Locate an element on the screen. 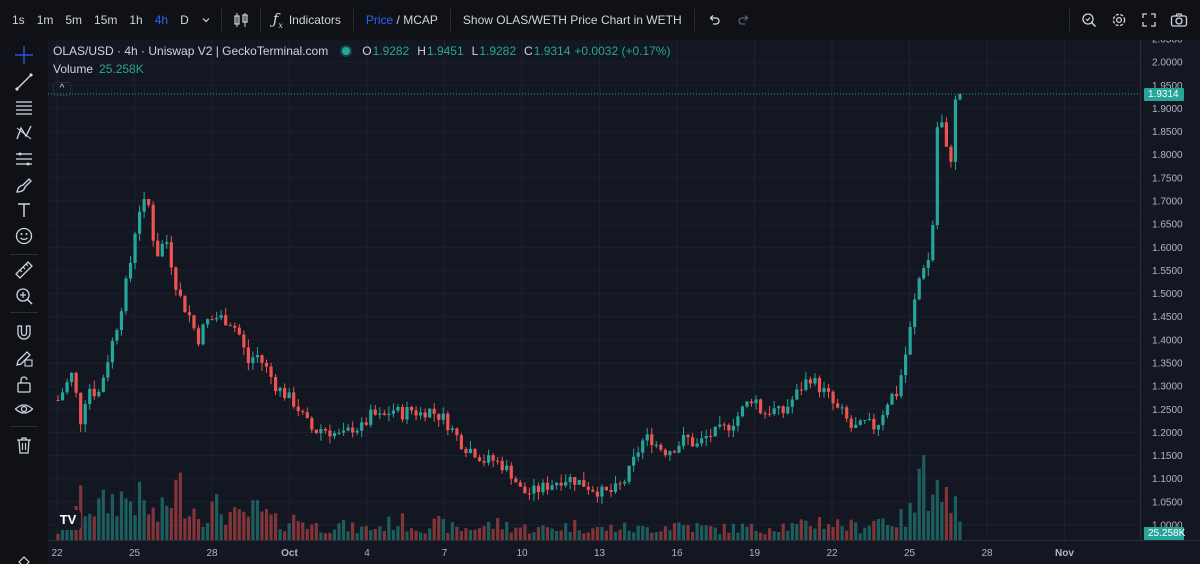 The width and height of the screenshot is (1200, 564). trash-icon is located at coordinates (24, 445).